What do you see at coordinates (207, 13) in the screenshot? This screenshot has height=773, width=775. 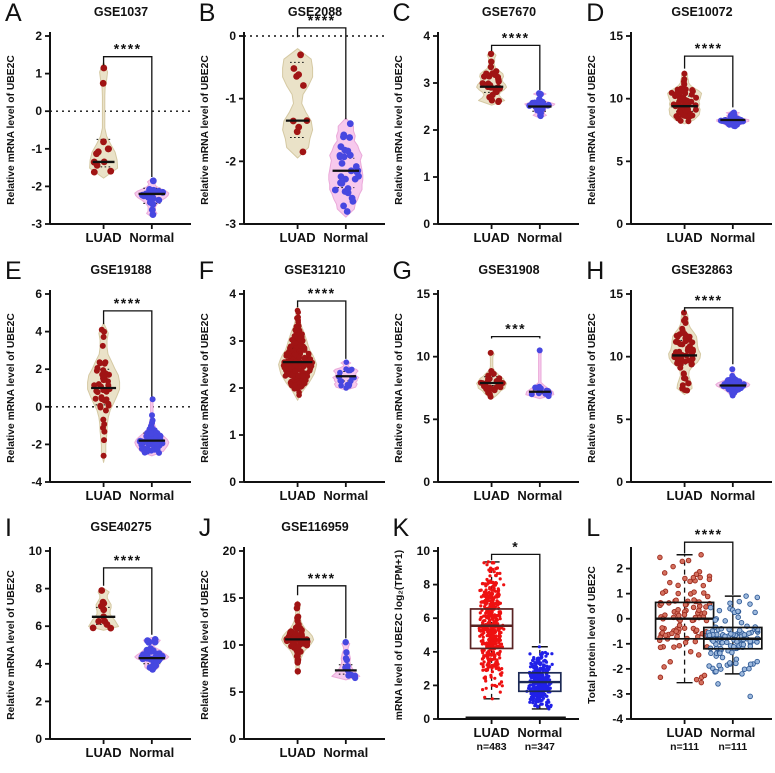 I see `panel-letter: B` at bounding box center [207, 13].